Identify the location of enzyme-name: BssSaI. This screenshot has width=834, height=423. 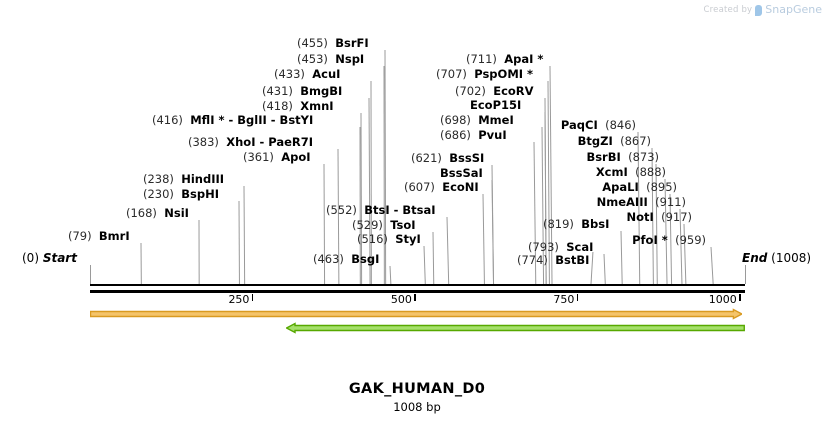
(461, 173).